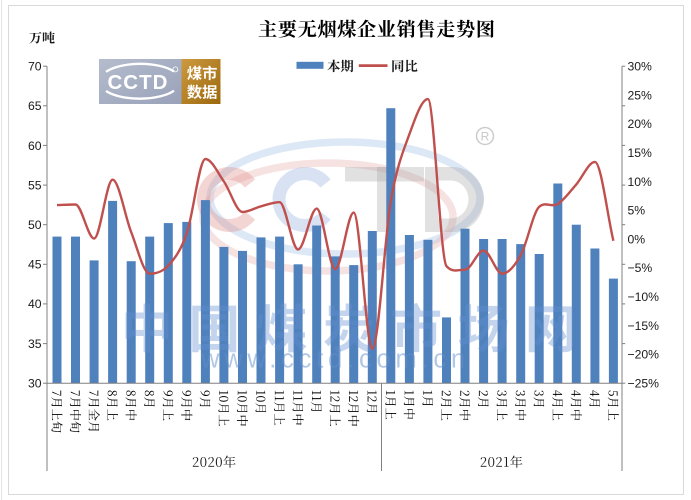 The width and height of the screenshot is (691, 500). What do you see at coordinates (35, 106) in the screenshot?
I see `svg-text: 65` at bounding box center [35, 106].